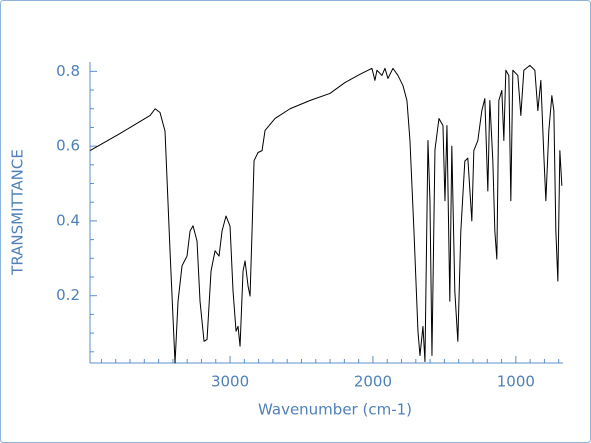  Describe the element at coordinates (335, 410) in the screenshot. I see `x-axis-label: Wavenumber (cm-1)` at that location.